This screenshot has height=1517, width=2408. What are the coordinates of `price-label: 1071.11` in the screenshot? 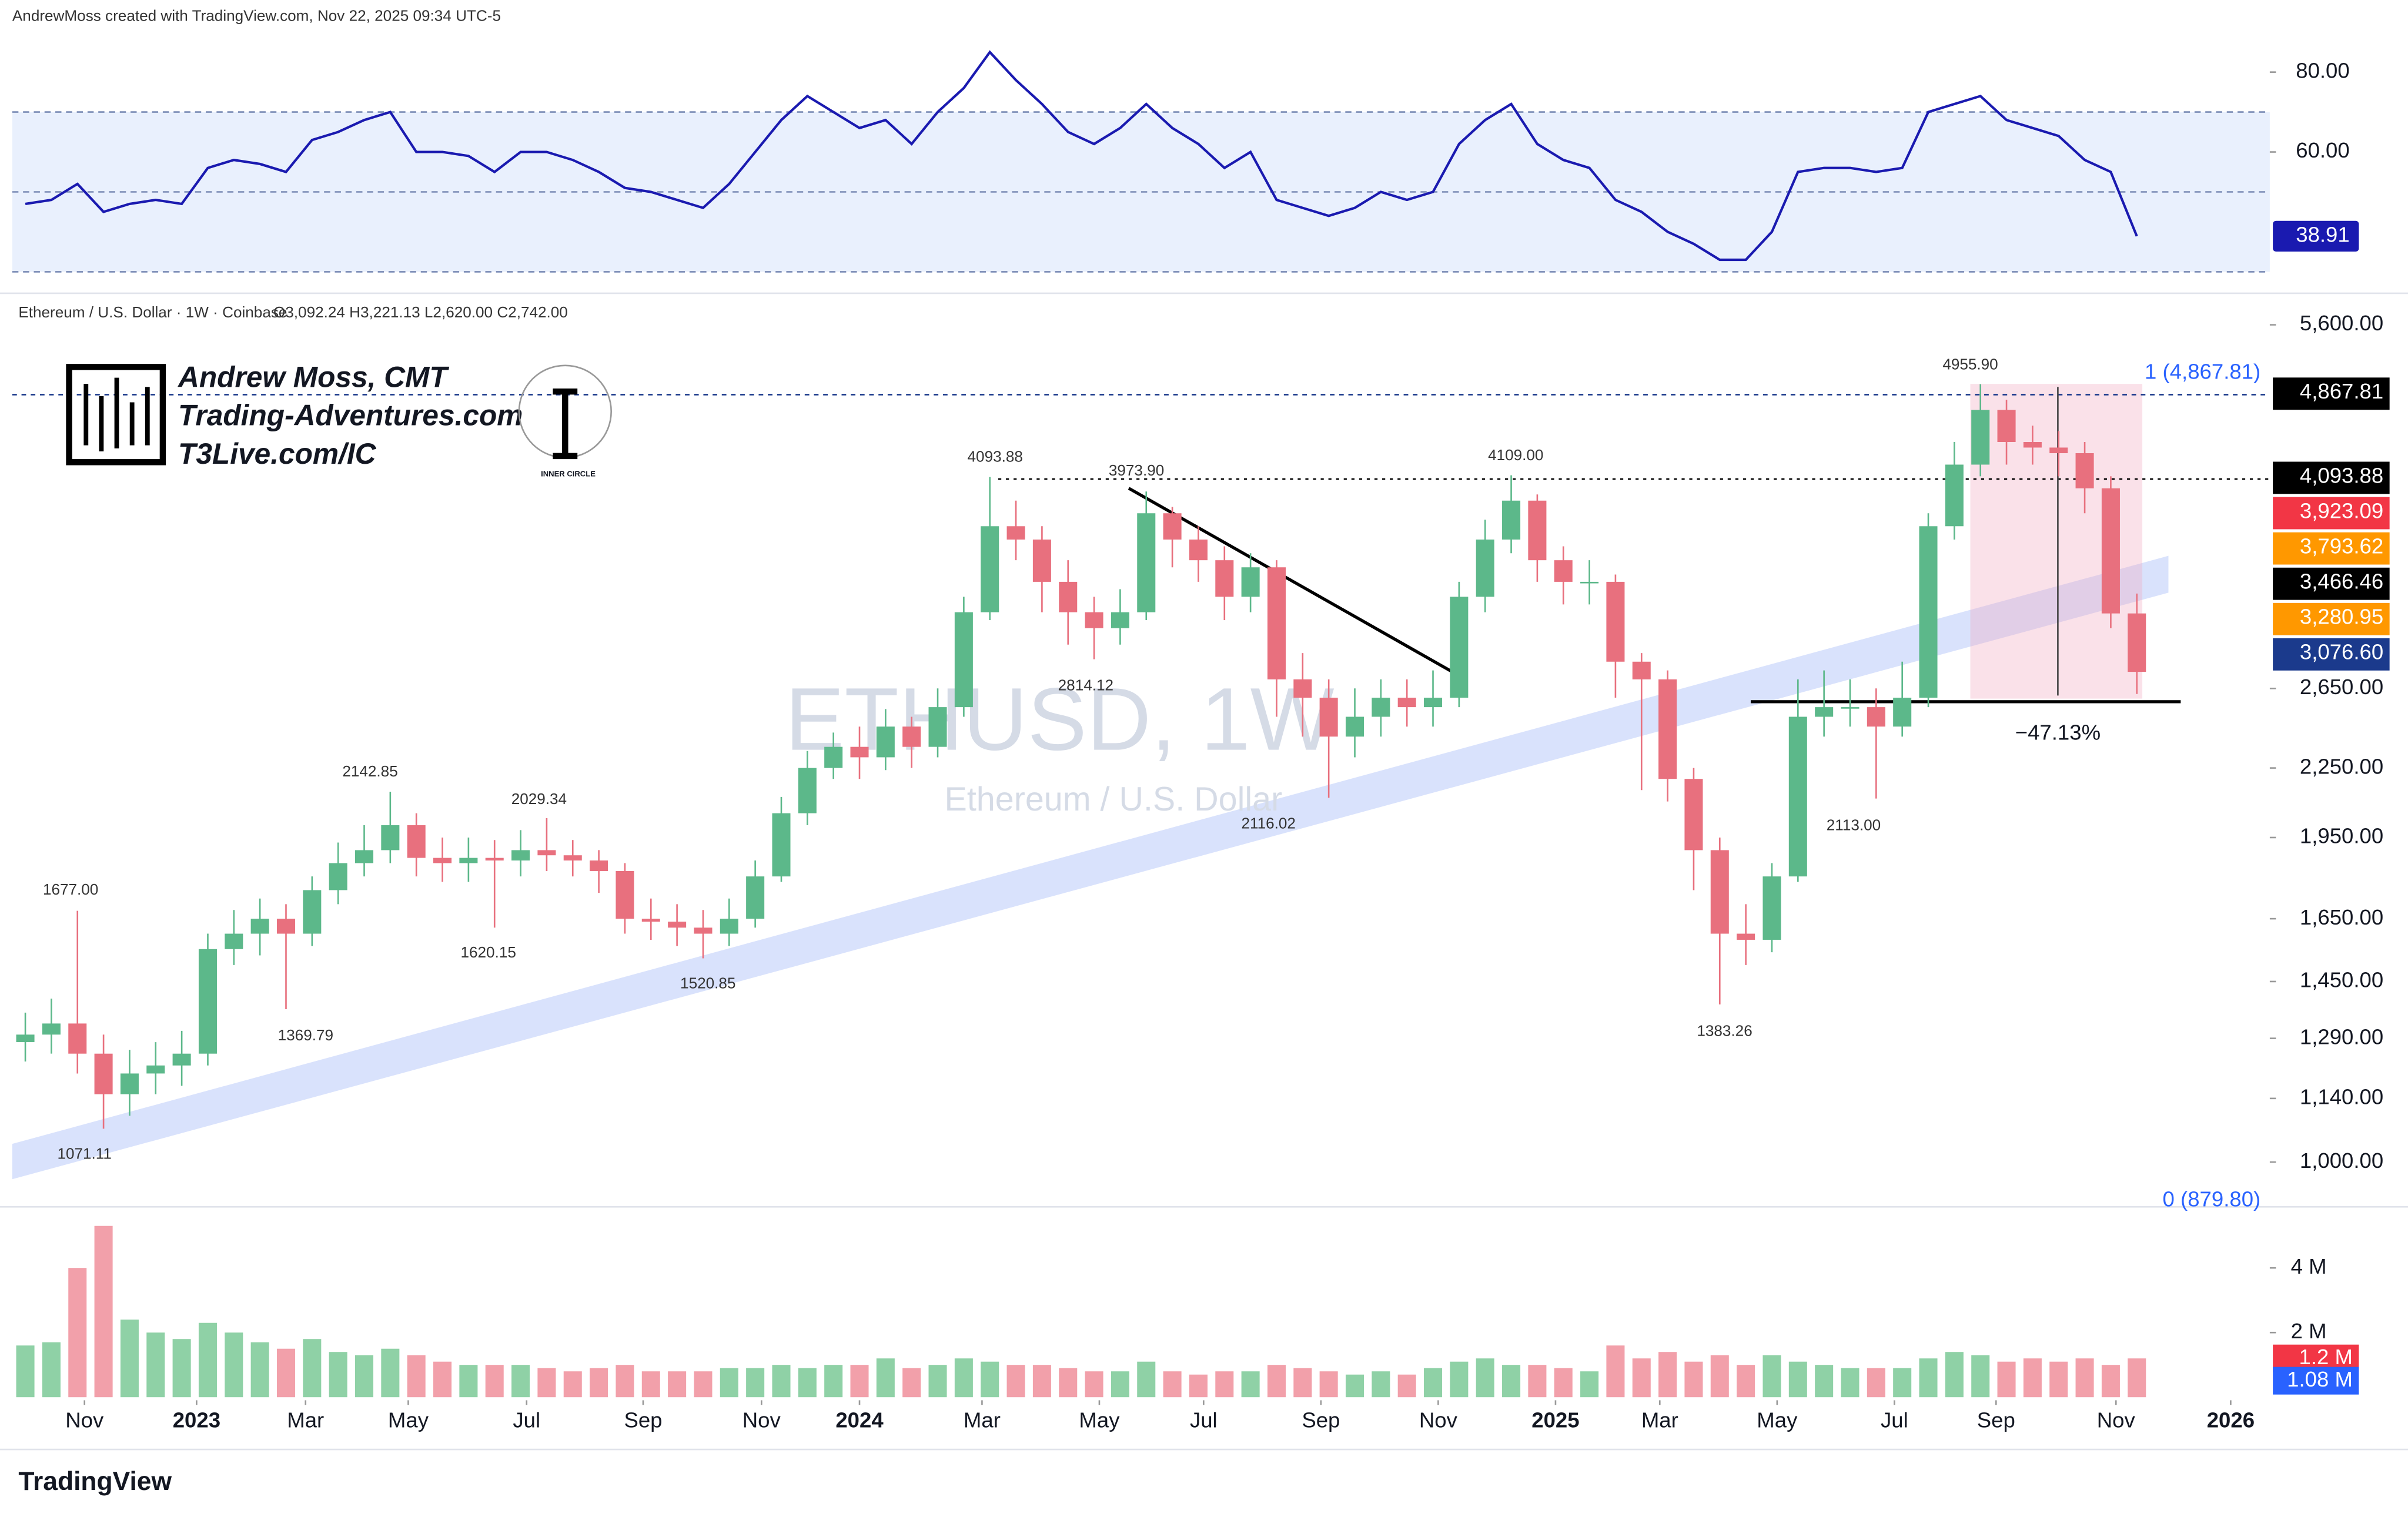 It's located at (84, 1153).